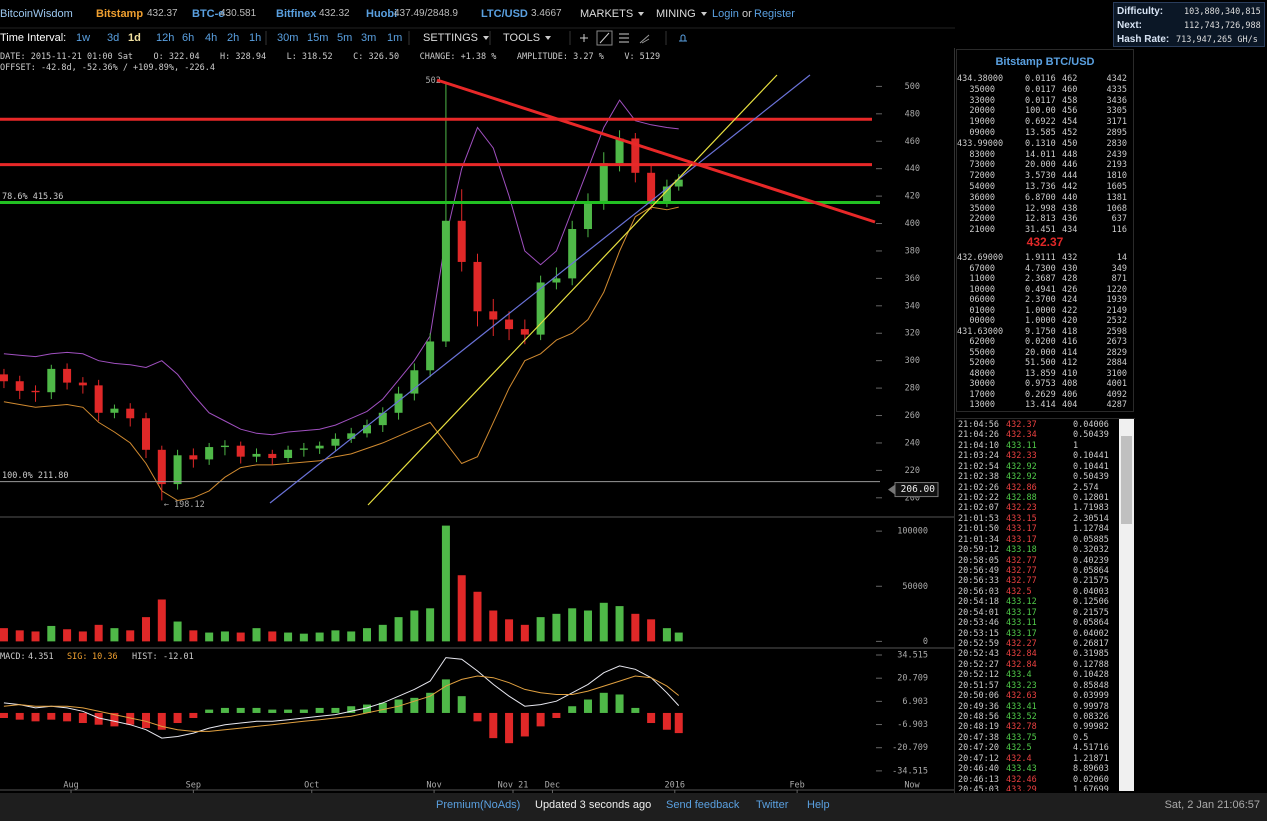  What do you see at coordinates (703, 805) in the screenshot?
I see `footer-feedback: Send feedback` at bounding box center [703, 805].